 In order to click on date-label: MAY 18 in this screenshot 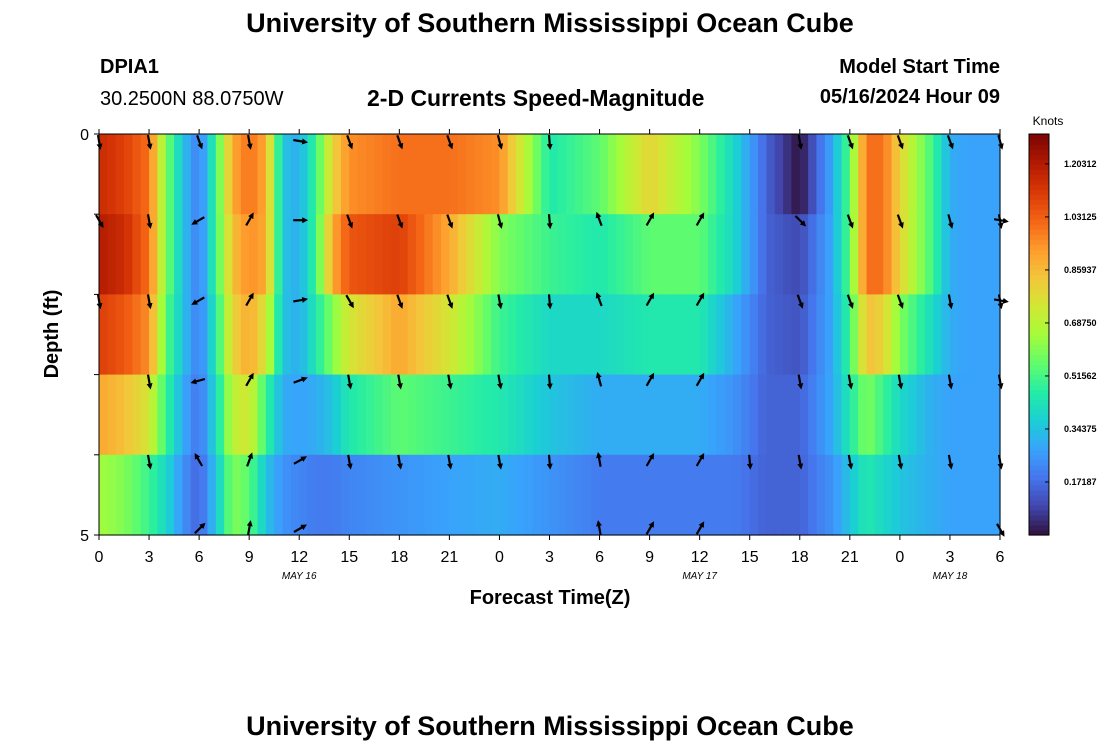, I will do `click(950, 576)`.